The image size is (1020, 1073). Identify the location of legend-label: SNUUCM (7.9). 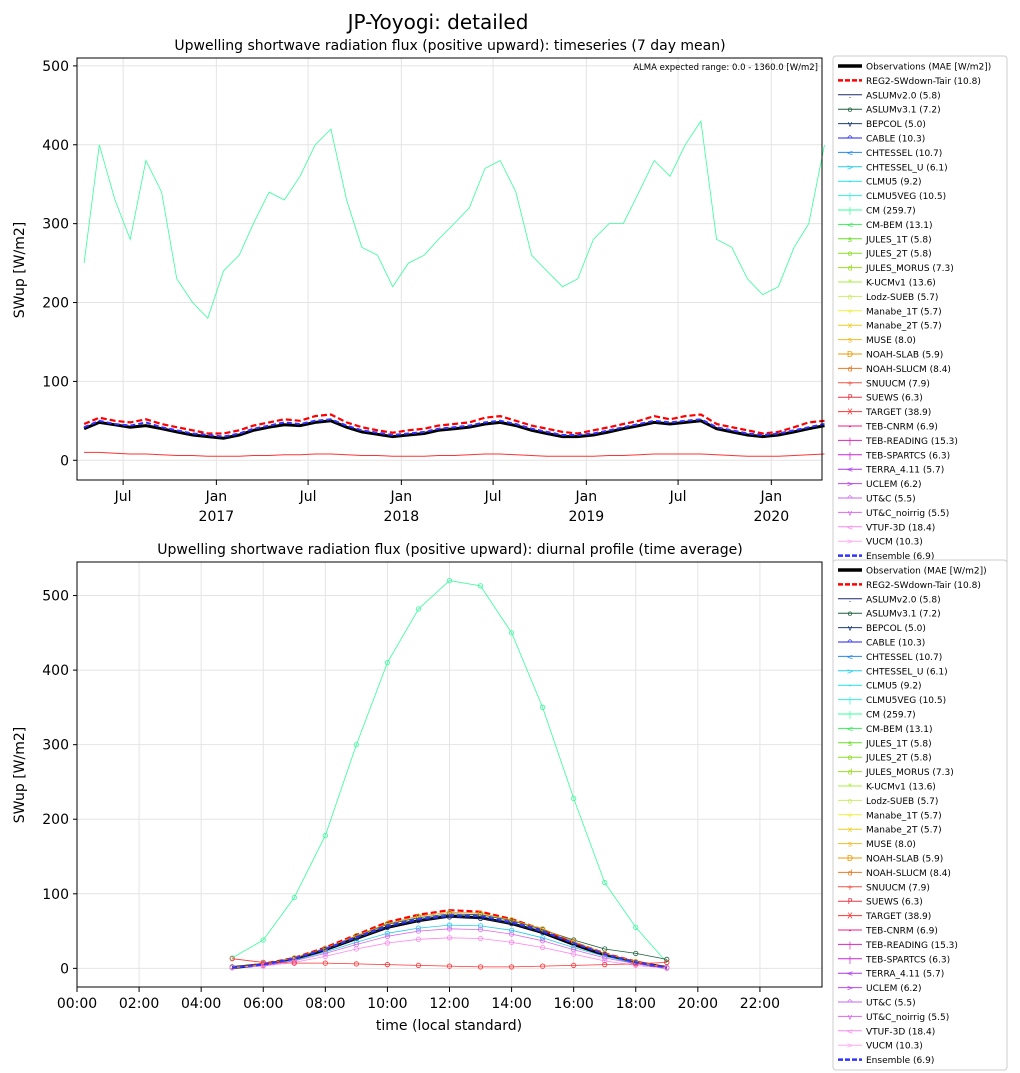
(898, 384).